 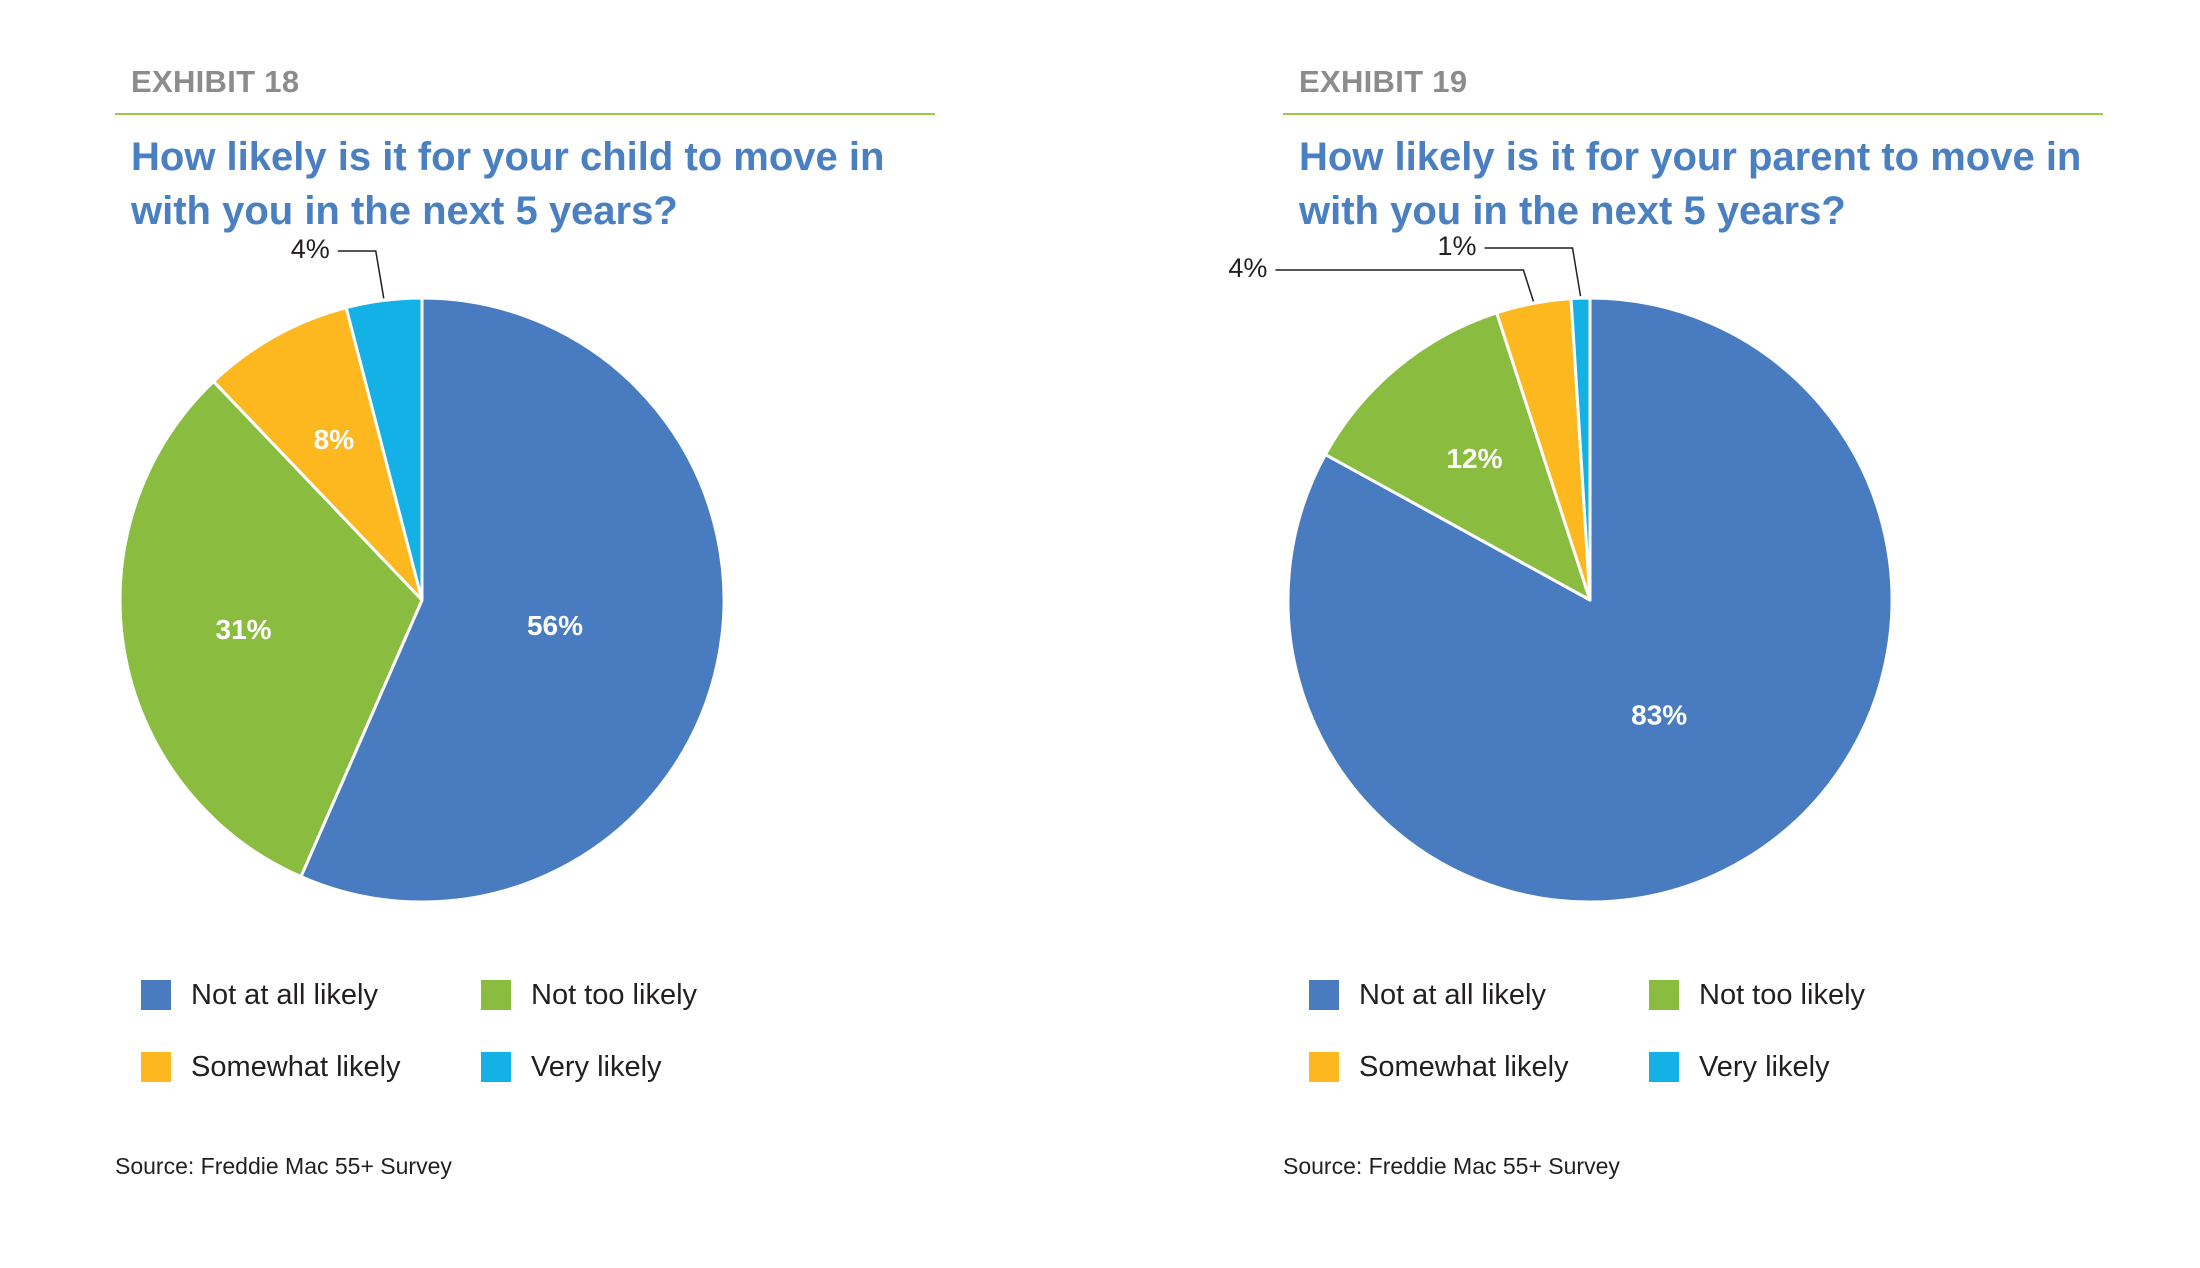 What do you see at coordinates (244, 629) in the screenshot?
I see `slice-label-not-too-likely: 31%` at bounding box center [244, 629].